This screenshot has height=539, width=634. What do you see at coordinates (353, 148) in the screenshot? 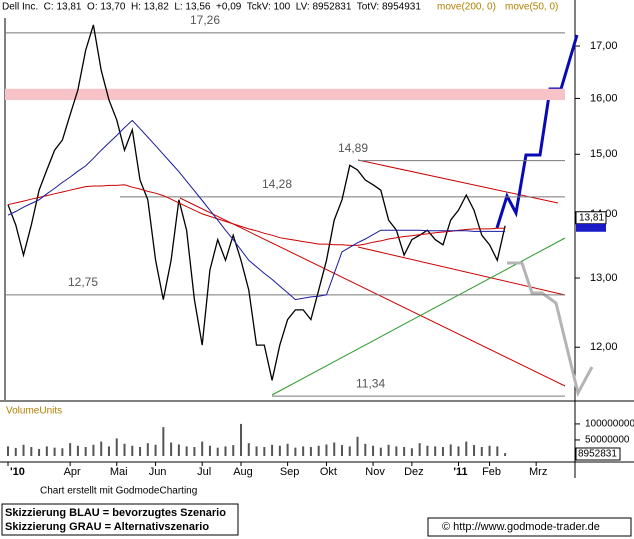
I see `level-label: 14,89` at bounding box center [353, 148].